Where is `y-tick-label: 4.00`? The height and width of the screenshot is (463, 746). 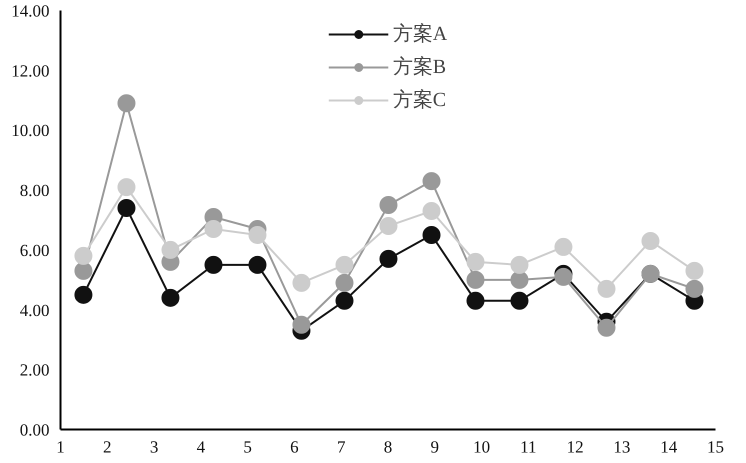 y-tick-label: 4.00 is located at coordinates (35, 310).